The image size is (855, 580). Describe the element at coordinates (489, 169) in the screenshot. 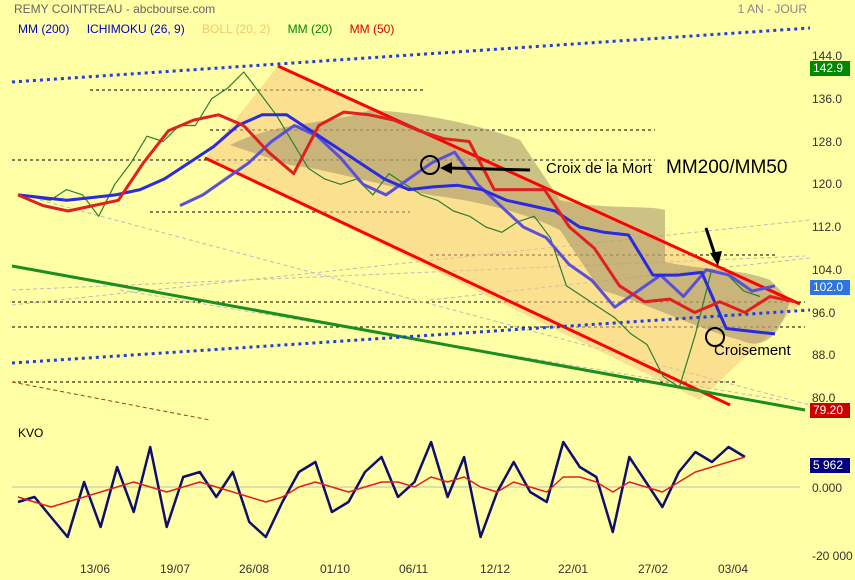

I see `death-cross-arrow` at that location.